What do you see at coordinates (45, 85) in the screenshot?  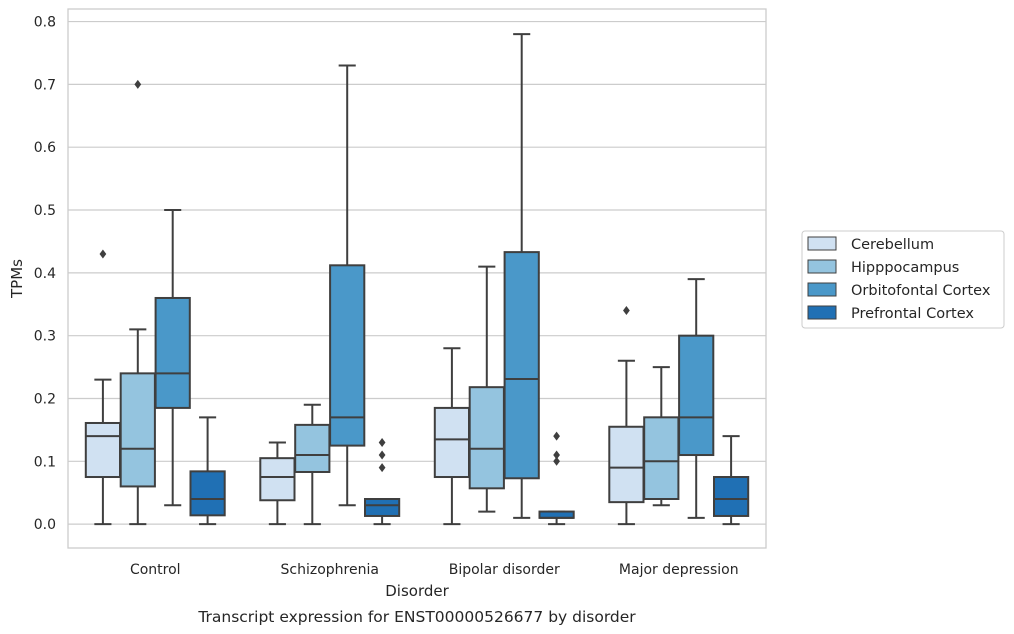 I see `y-tick-label: 0.7` at bounding box center [45, 85].